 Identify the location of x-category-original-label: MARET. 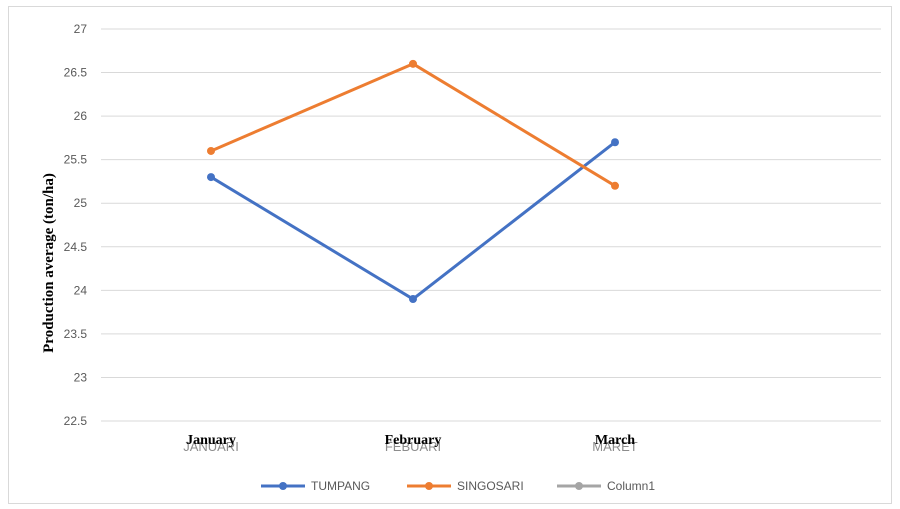
(615, 446).